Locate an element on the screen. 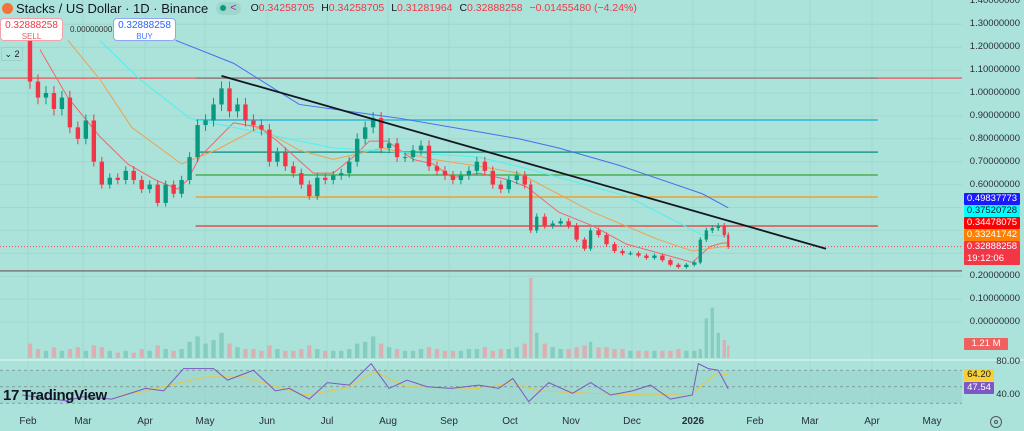 This screenshot has width=1024, height=431. price-axis-label: 1.10000000 is located at coordinates (994, 70).